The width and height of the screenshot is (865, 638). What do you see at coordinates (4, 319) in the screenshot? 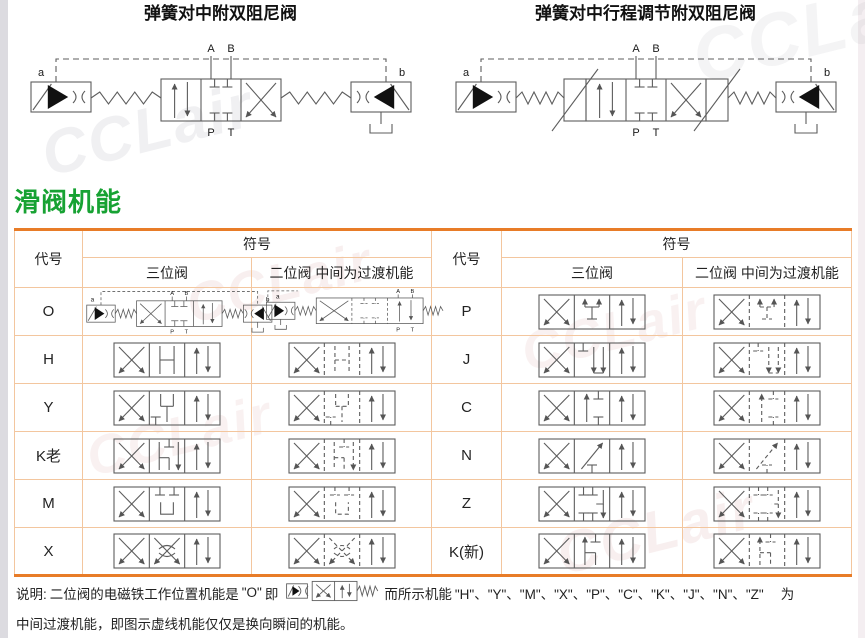
I see `page-edge-left` at bounding box center [4, 319].